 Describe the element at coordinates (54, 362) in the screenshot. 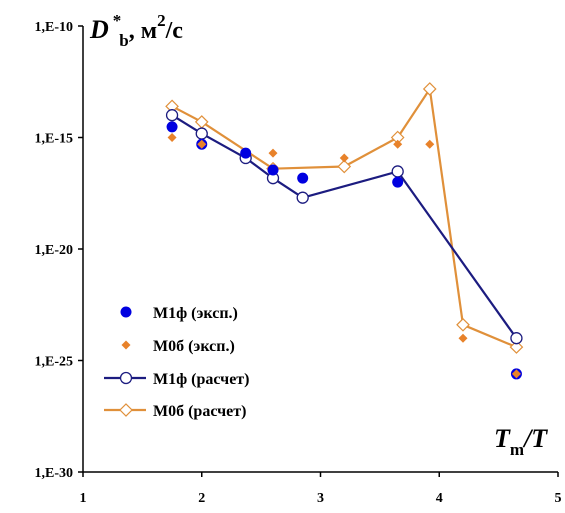

I see `y-tick-label: 1,E-25` at that location.